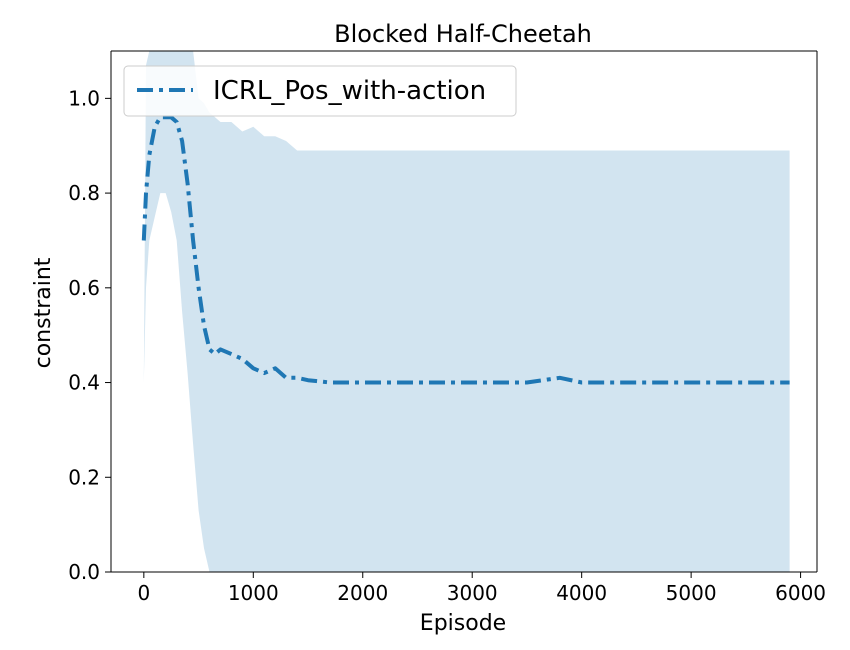 Image resolution: width=850 pixels, height=650 pixels. What do you see at coordinates (143, 593) in the screenshot?
I see `x-tick-label: 0` at bounding box center [143, 593].